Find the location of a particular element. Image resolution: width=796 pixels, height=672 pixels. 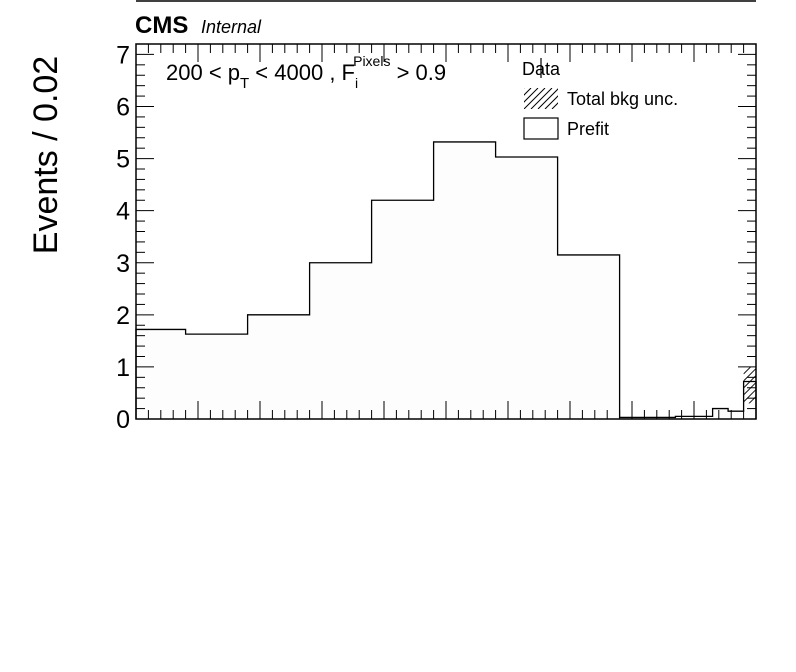

region-label-prefix: 200 < p is located at coordinates (203, 72).